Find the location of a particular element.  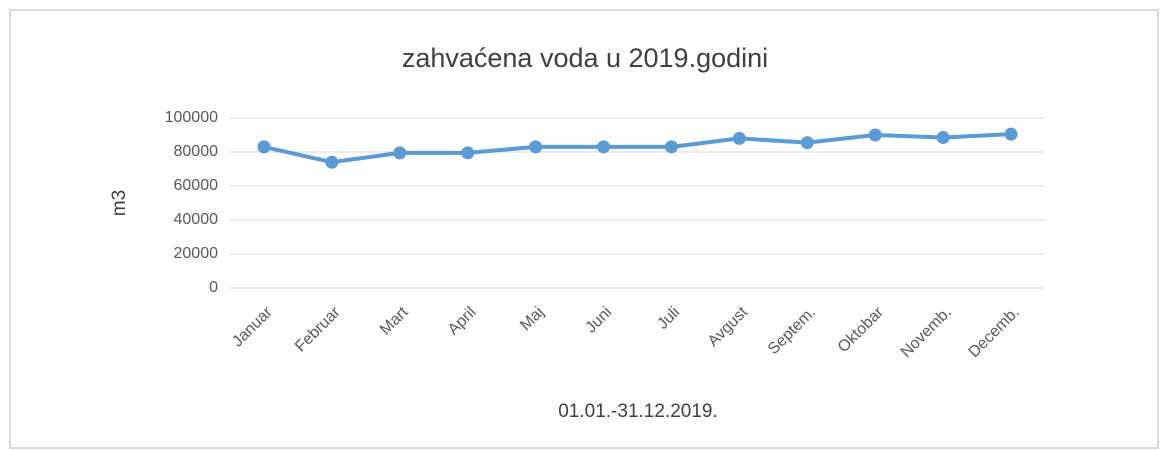

y-axis-label: m3 is located at coordinates (119, 203).